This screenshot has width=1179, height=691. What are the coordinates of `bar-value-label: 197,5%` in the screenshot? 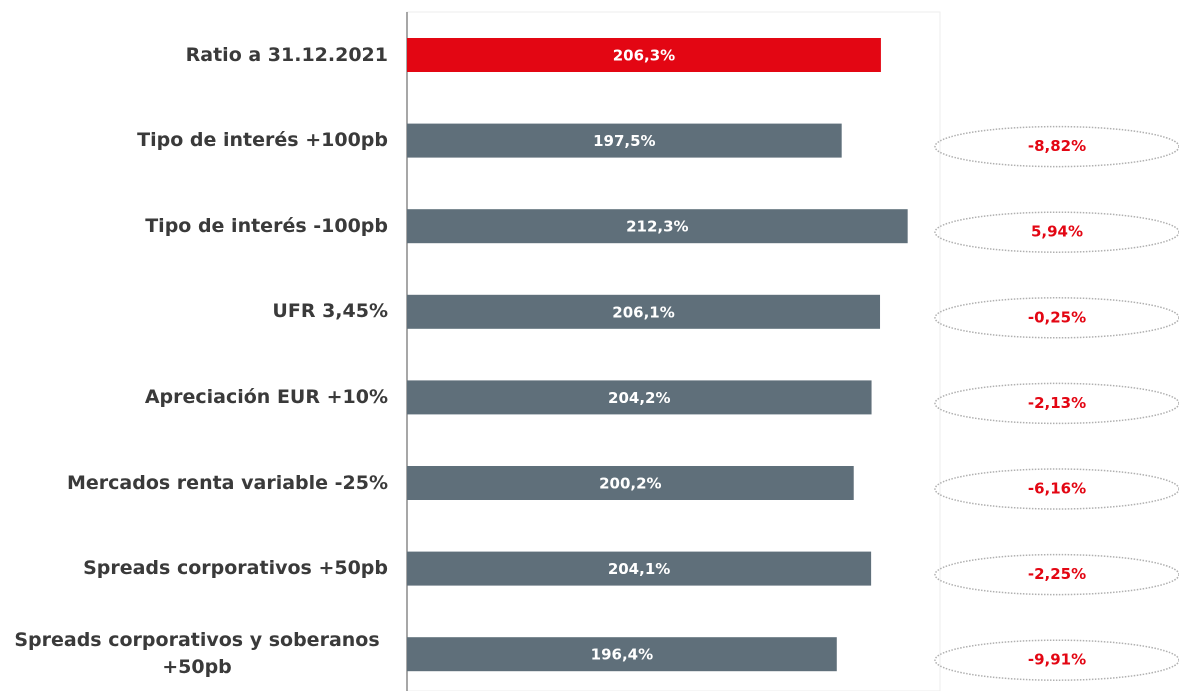 It's located at (624, 141).